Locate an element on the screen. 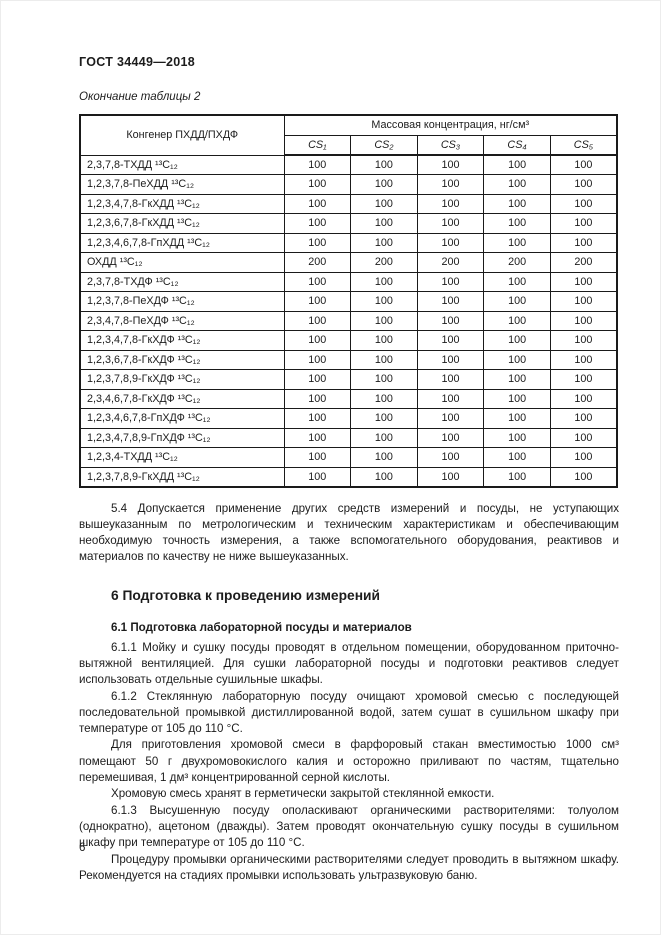  table-row: 1,2,3,7,8,9-ГкХДД ¹³C₁₂ 100 100 100 100 100 is located at coordinates (348, 476).